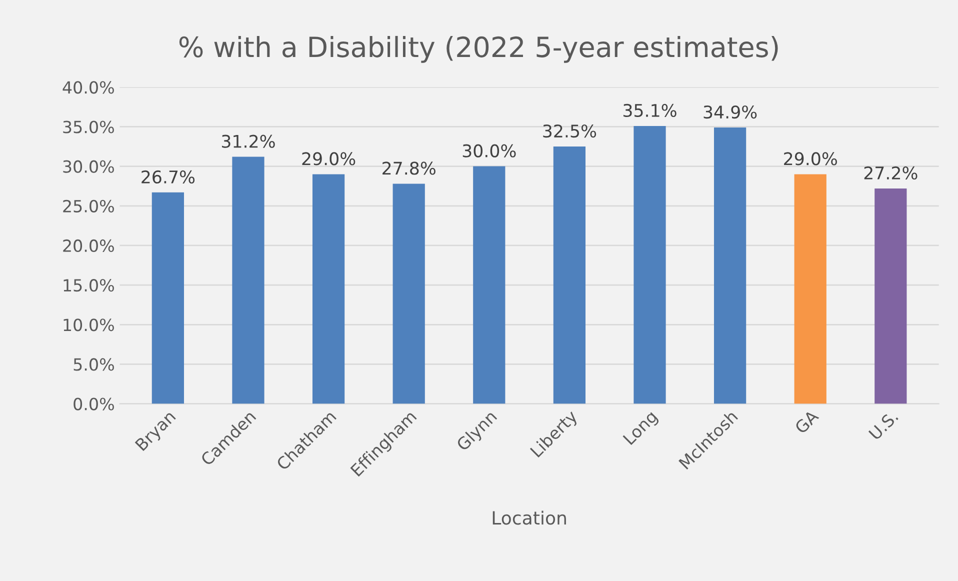 The height and width of the screenshot is (581, 958). What do you see at coordinates (248, 141) in the screenshot?
I see `data-label: 31.2%` at bounding box center [248, 141].